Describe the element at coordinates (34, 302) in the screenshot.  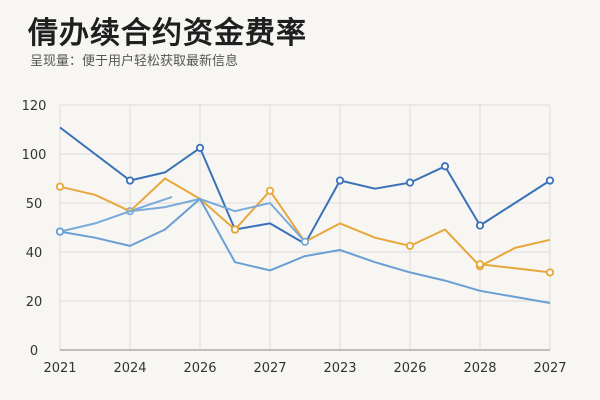
I see `y-tick-label: 20` at that location.